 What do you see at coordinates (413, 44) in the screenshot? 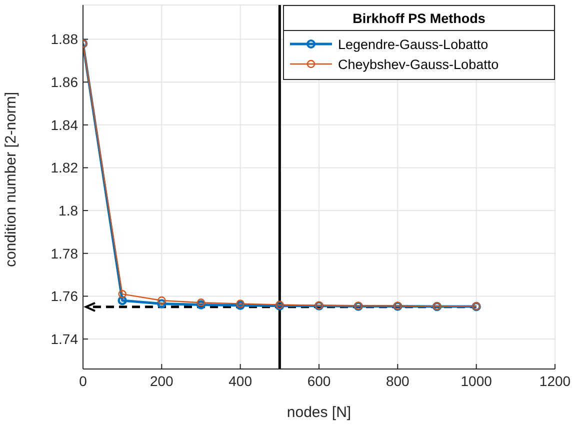
I see `legend-label: Legendre-Gauss-Lobatto` at bounding box center [413, 44].